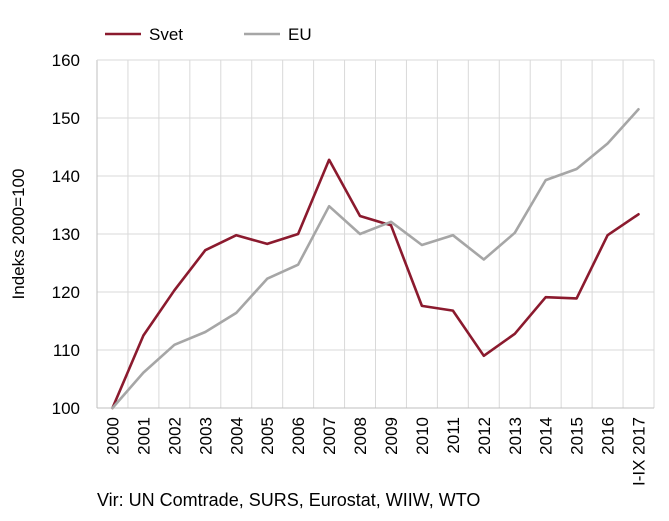 The width and height of the screenshot is (669, 521). What do you see at coordinates (422, 436) in the screenshot?
I see `x-tick-label: 2010` at bounding box center [422, 436].